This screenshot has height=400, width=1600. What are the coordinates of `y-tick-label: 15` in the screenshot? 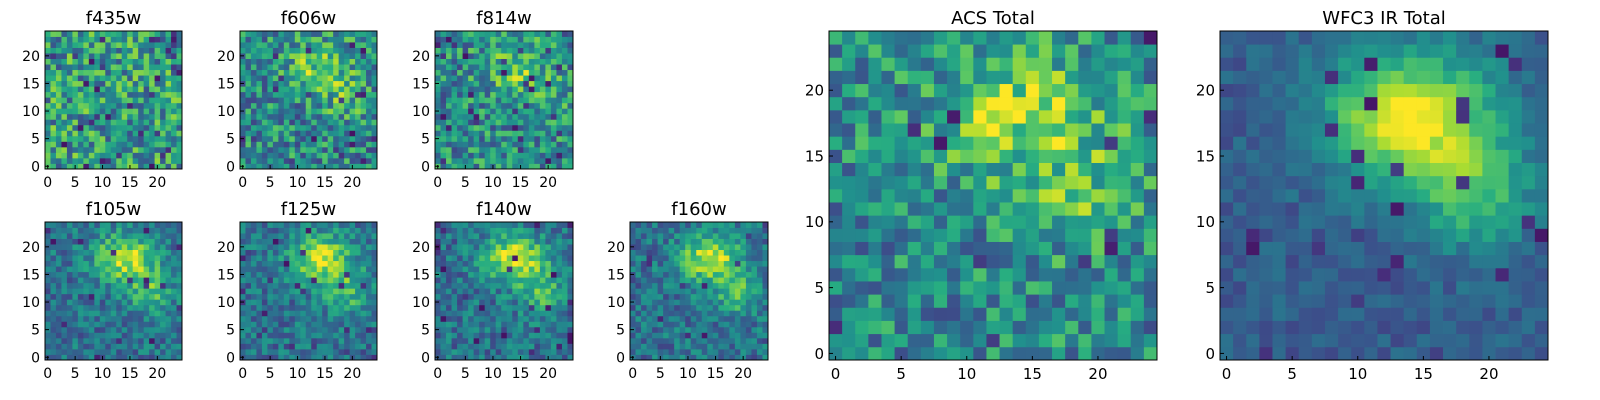 It's located at (31, 84).